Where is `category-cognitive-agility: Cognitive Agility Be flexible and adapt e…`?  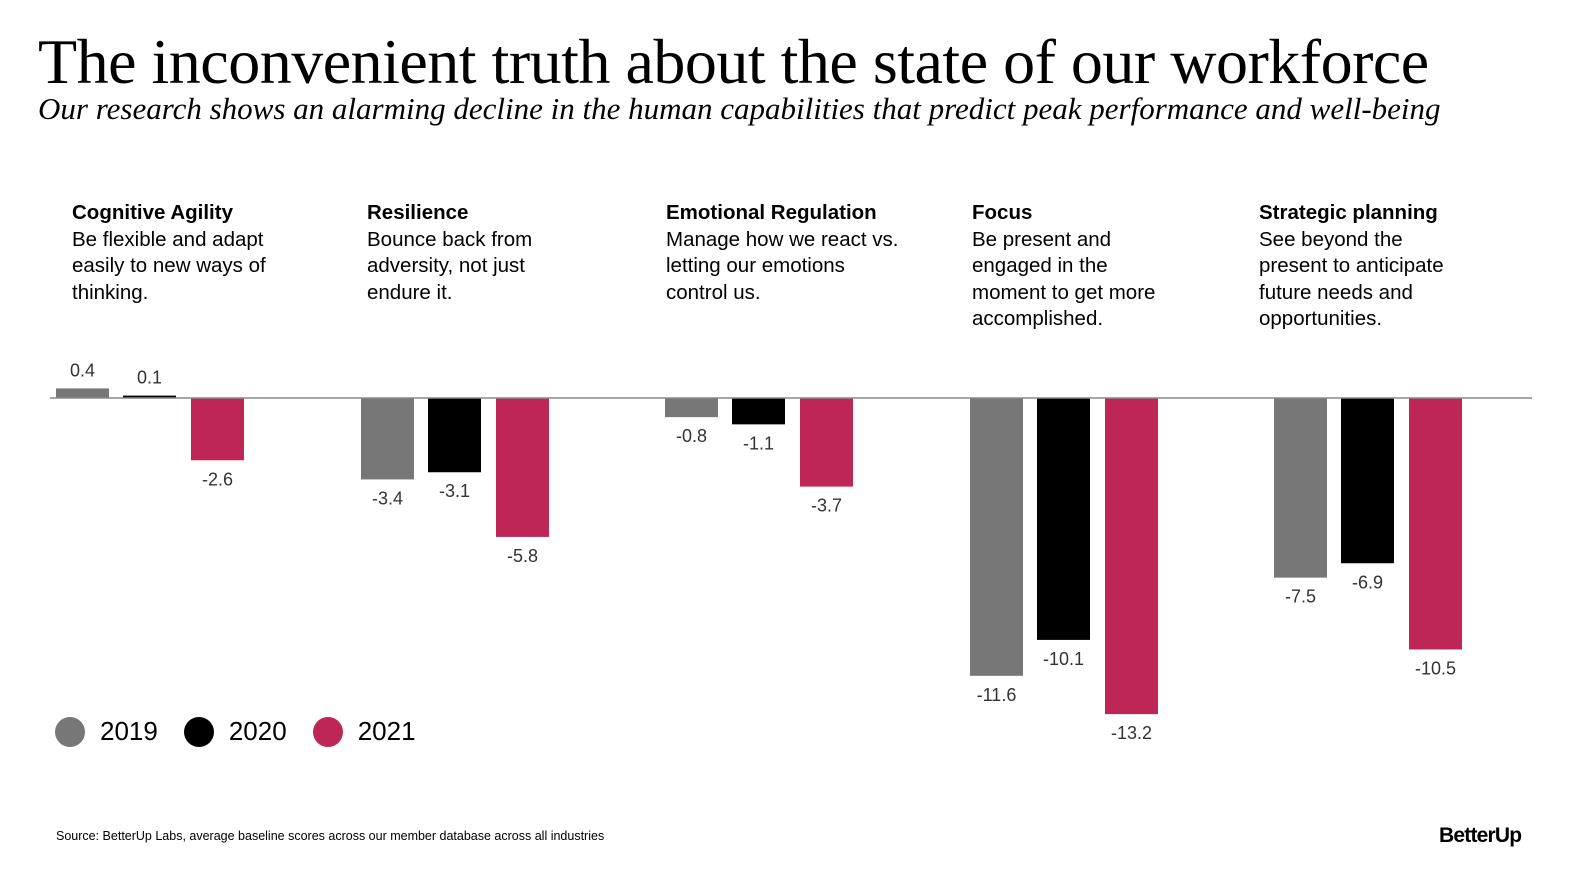 category-cognitive-agility: Cognitive Agility Be flexible and adapt e… is located at coordinates (182, 253).